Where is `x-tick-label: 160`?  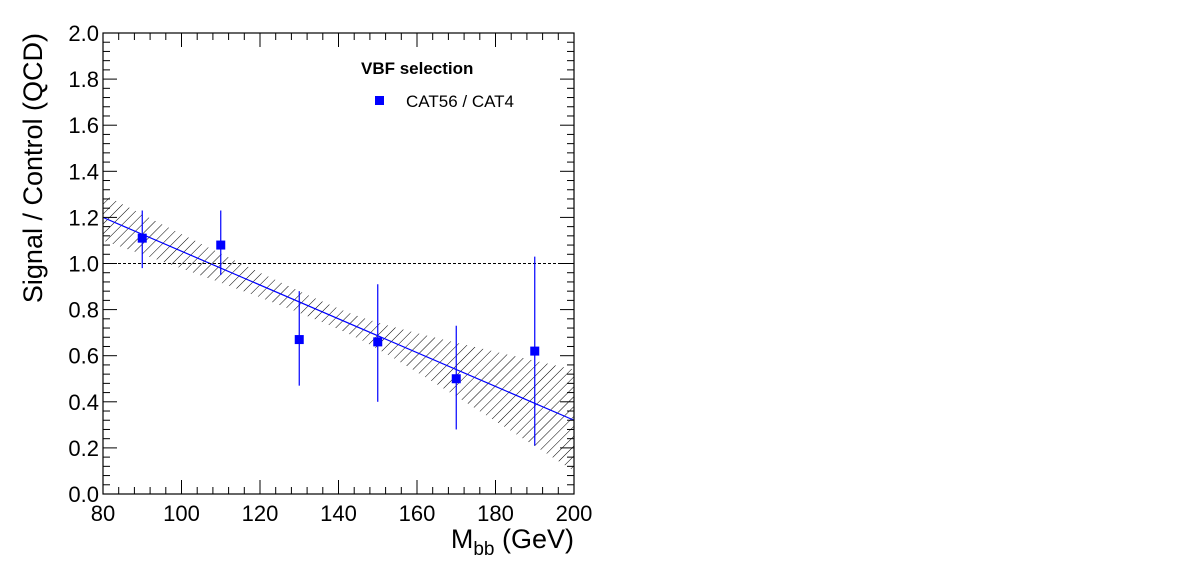 x-tick-label: 160 is located at coordinates (417, 513).